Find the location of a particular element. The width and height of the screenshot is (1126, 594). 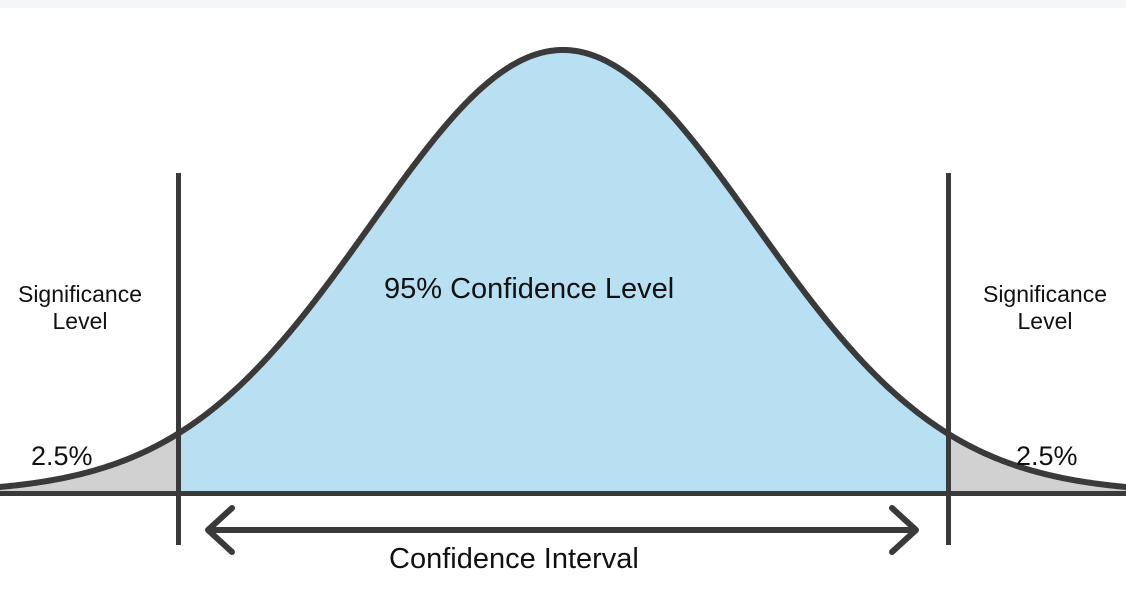

left-tail-area is located at coordinates (89, 463).